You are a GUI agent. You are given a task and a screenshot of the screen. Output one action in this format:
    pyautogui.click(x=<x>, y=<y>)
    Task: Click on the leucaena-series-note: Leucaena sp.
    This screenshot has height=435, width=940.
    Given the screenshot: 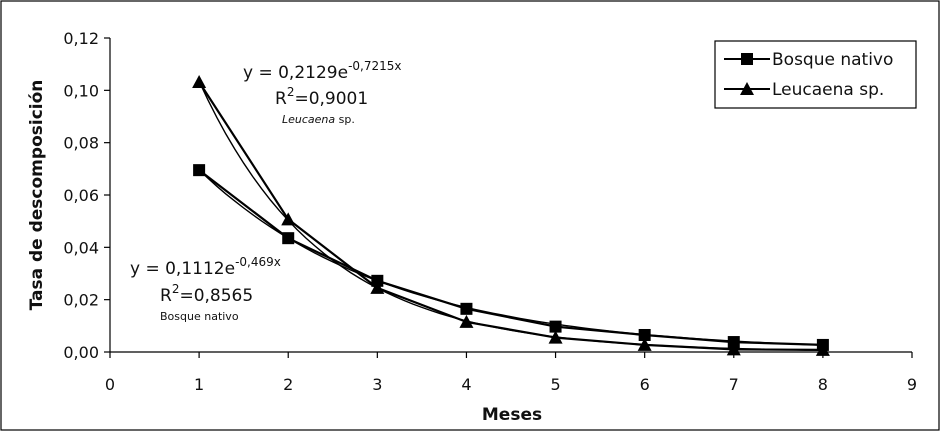 What is the action you would take?
    pyautogui.click(x=318, y=119)
    